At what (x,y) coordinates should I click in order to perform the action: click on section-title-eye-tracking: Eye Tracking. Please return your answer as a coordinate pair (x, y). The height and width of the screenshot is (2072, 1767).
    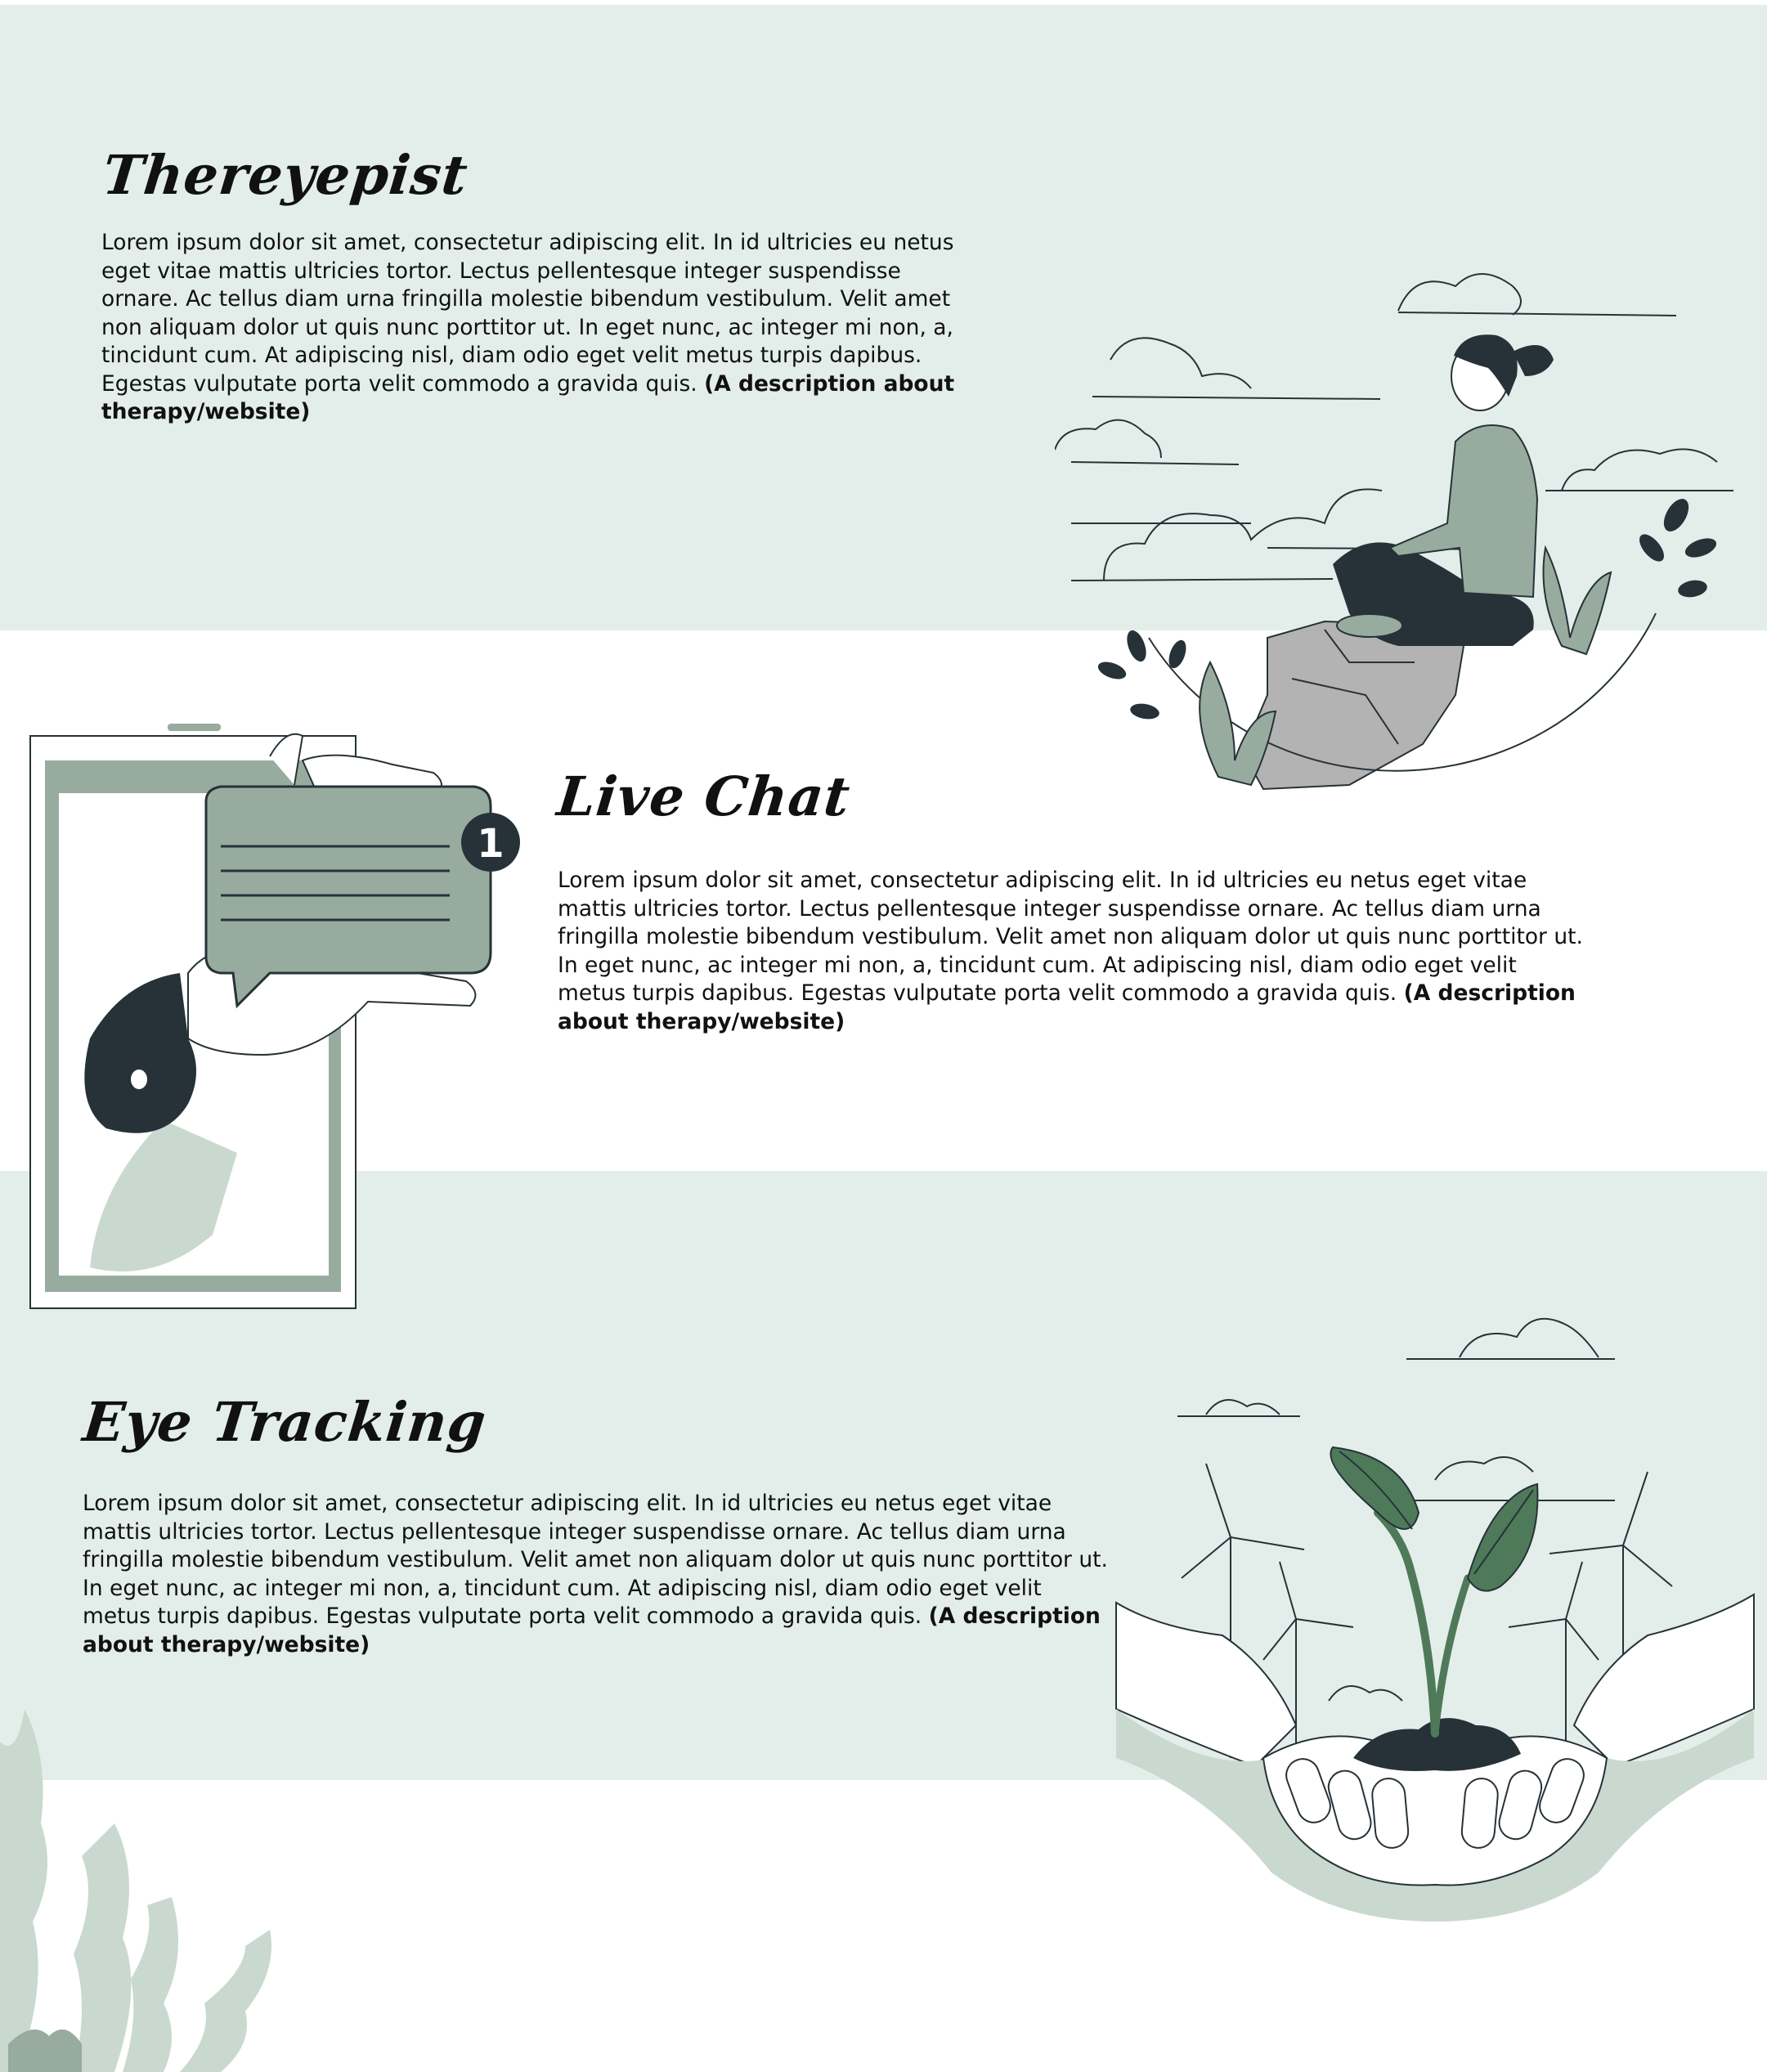
    Looking at the image, I should click on (285, 1422).